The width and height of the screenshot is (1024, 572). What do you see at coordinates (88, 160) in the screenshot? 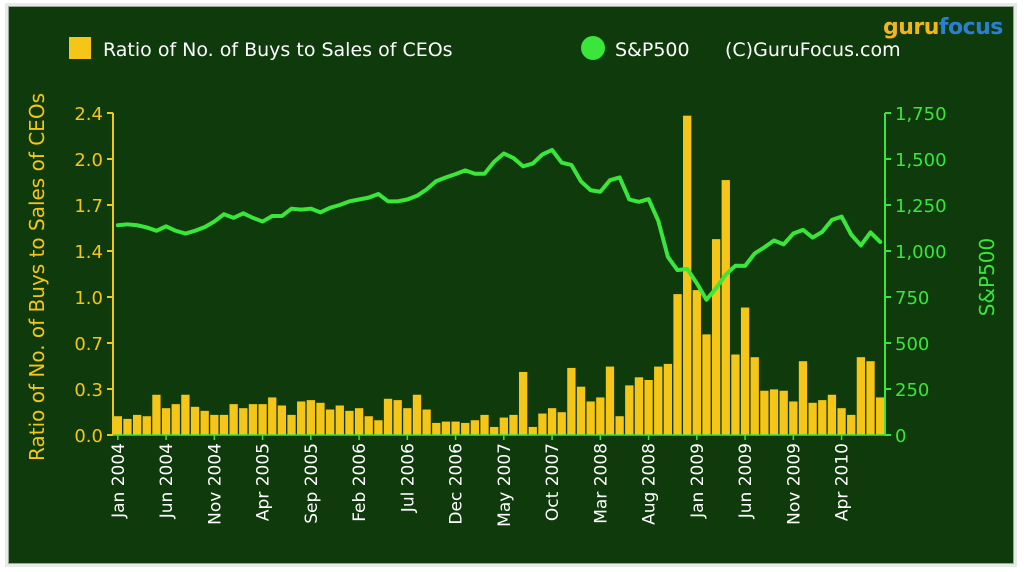
I see `y-tick-label: 2.0` at bounding box center [88, 160].